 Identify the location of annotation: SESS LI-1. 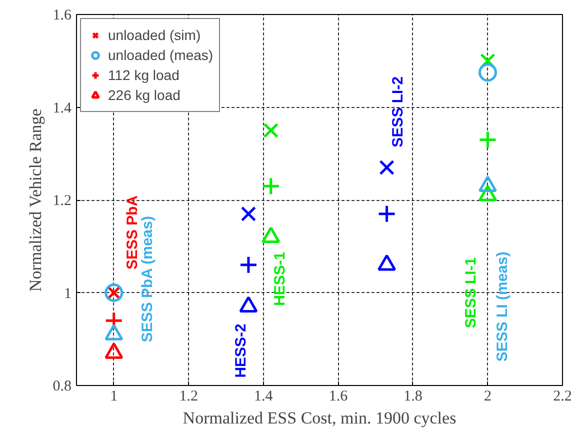
(471, 292).